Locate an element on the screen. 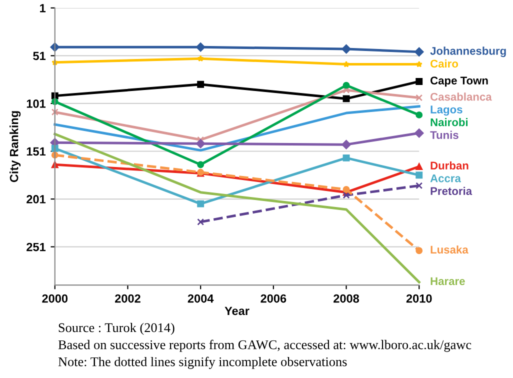 The image size is (513, 378). series-label: Lagos is located at coordinates (446, 111).